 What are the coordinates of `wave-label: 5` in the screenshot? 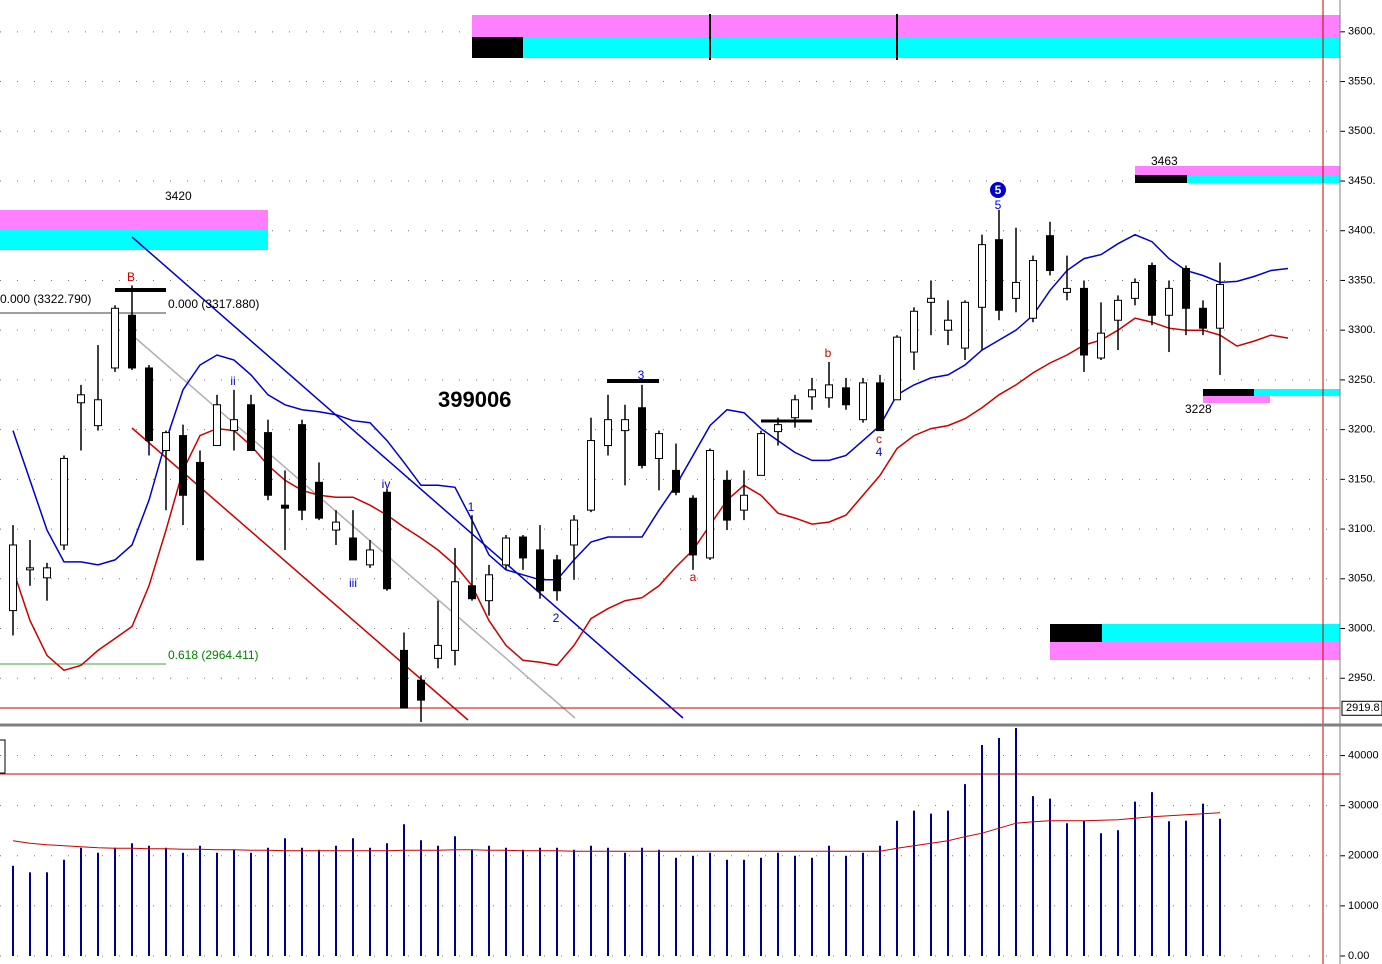 It's located at (998, 190).